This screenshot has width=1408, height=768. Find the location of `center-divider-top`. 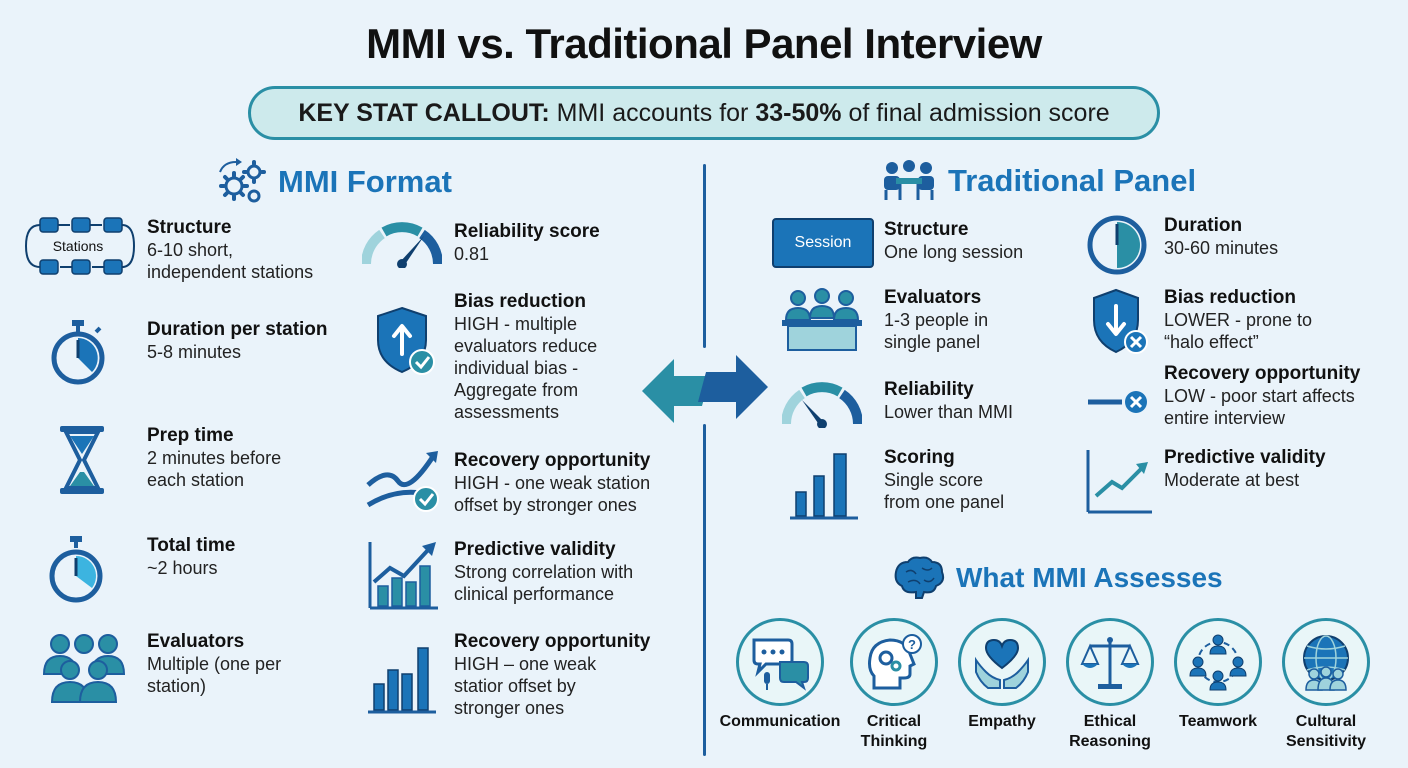

center-divider-top is located at coordinates (704, 256).